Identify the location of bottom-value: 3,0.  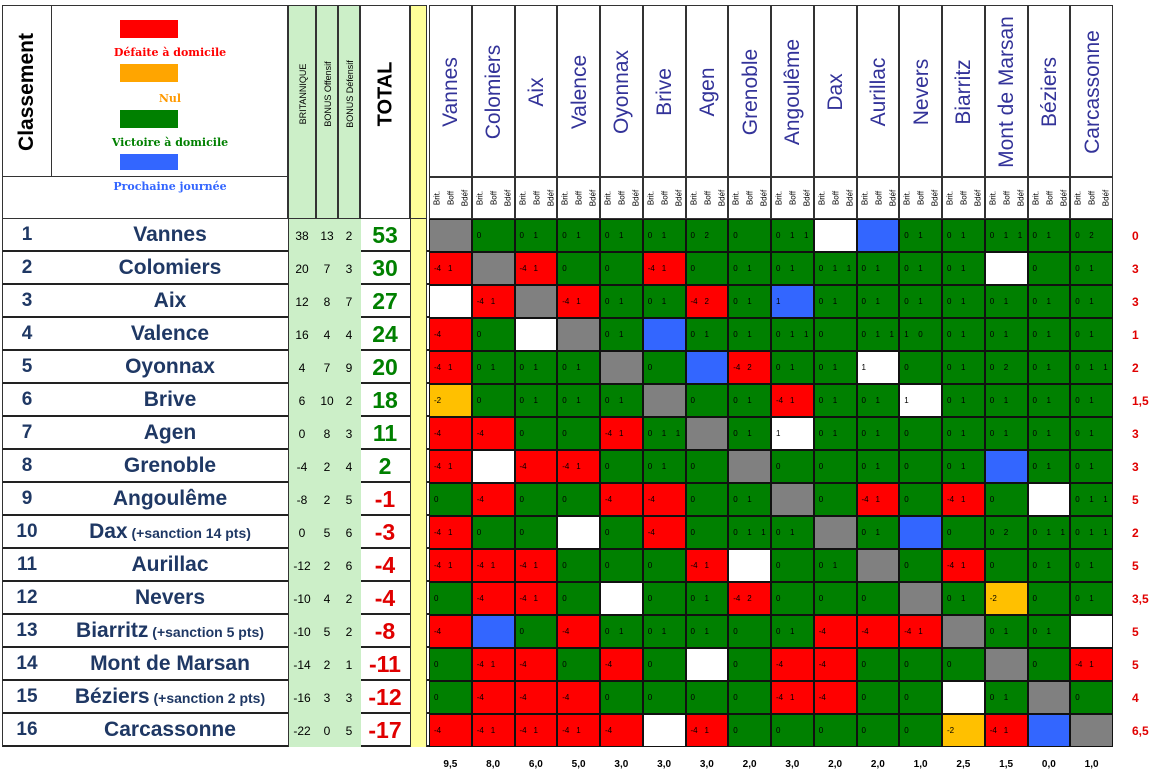
(792, 764).